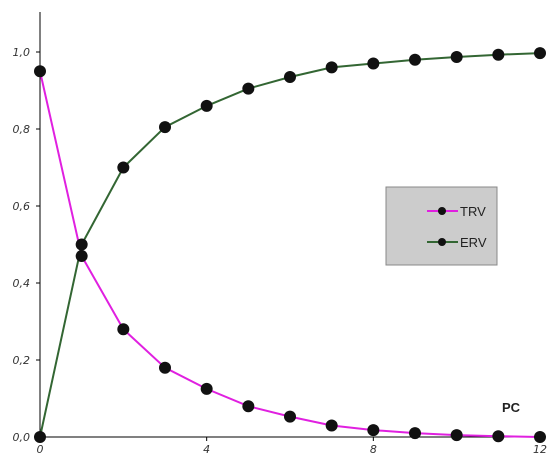 This screenshot has width=551, height=456. Describe the element at coordinates (442, 211) in the screenshot. I see `legend-marker-trv` at that location.